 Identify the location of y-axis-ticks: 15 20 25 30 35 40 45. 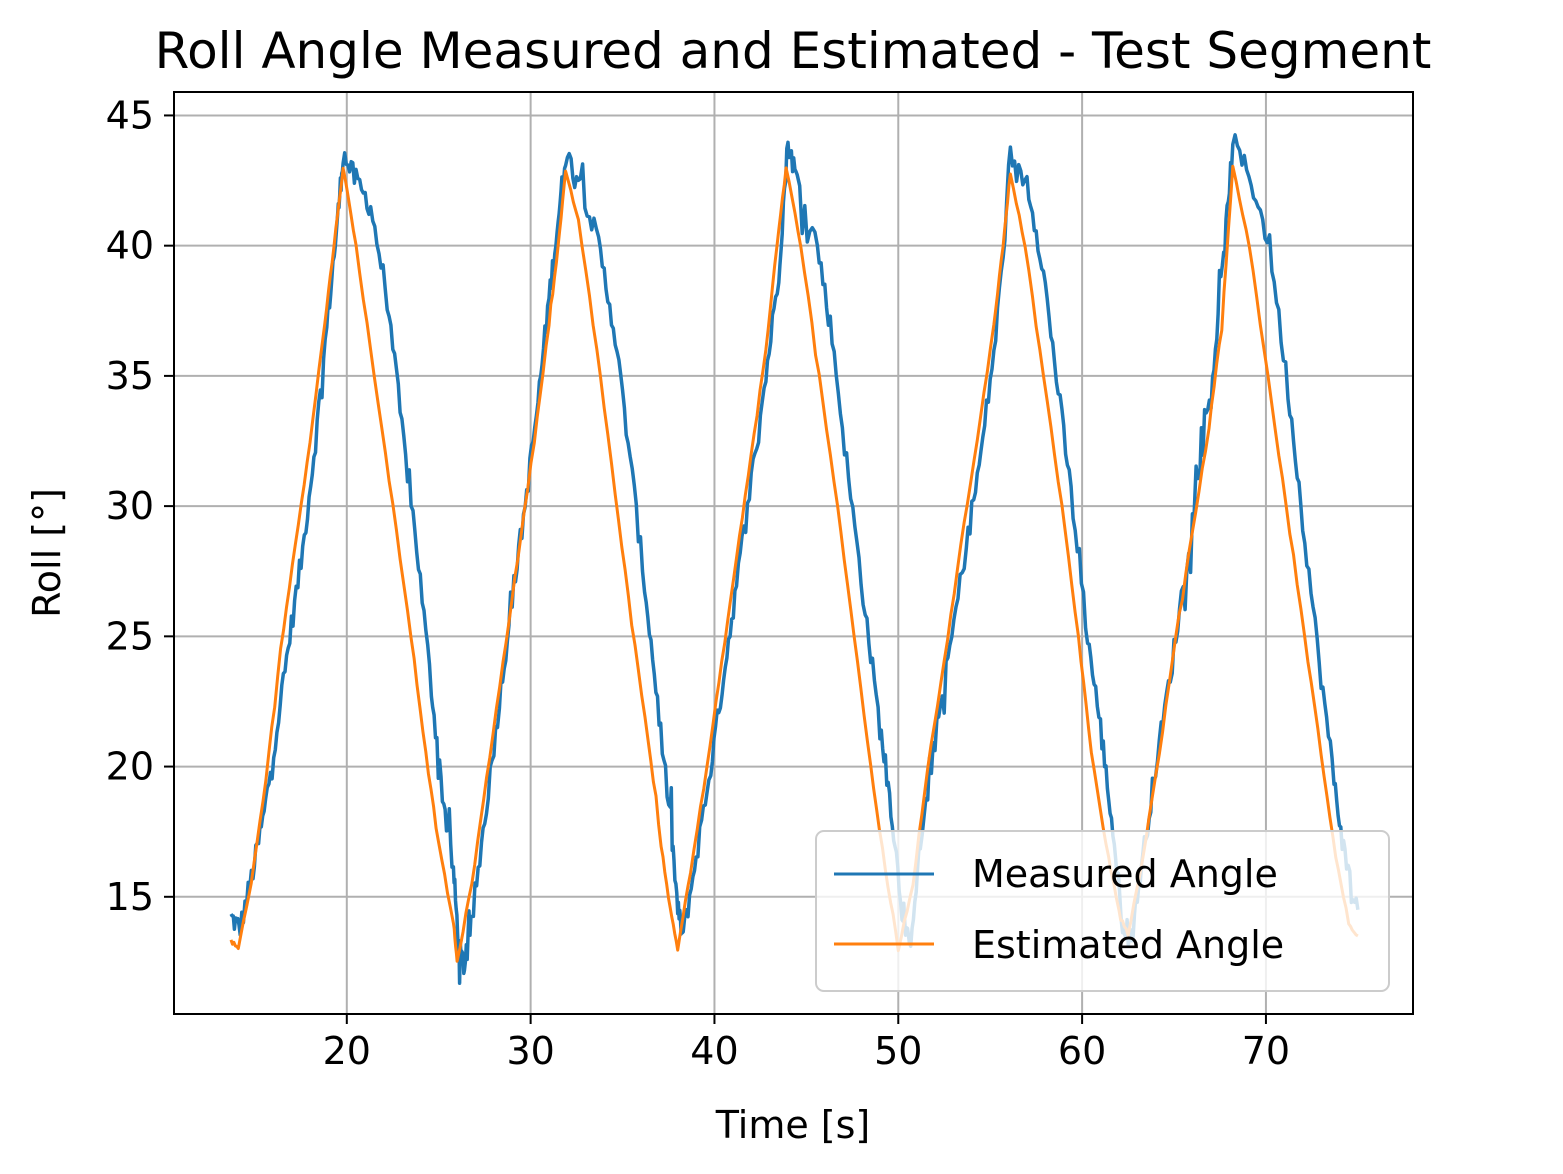
(140, 506).